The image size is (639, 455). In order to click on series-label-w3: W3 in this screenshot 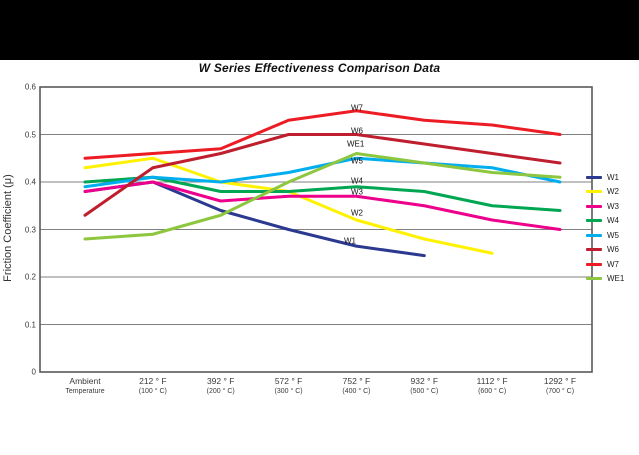, I will do `click(357, 192)`.